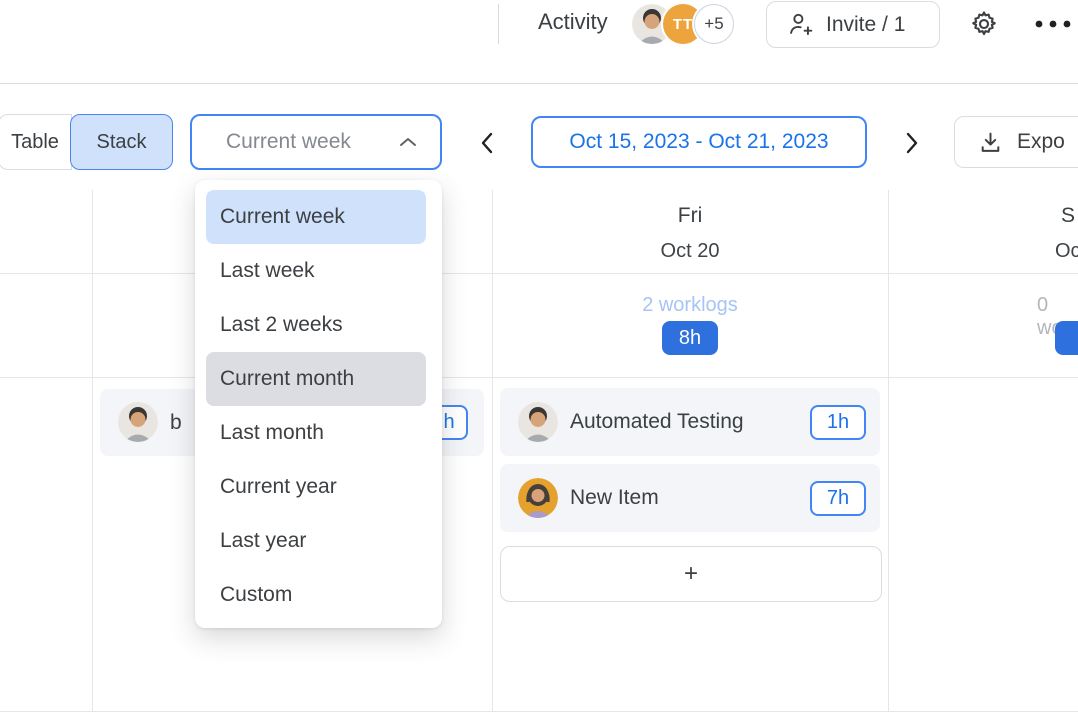 The image size is (1078, 714). What do you see at coordinates (690, 338) in the screenshot?
I see `total-hours-badge-fri: 8h` at bounding box center [690, 338].